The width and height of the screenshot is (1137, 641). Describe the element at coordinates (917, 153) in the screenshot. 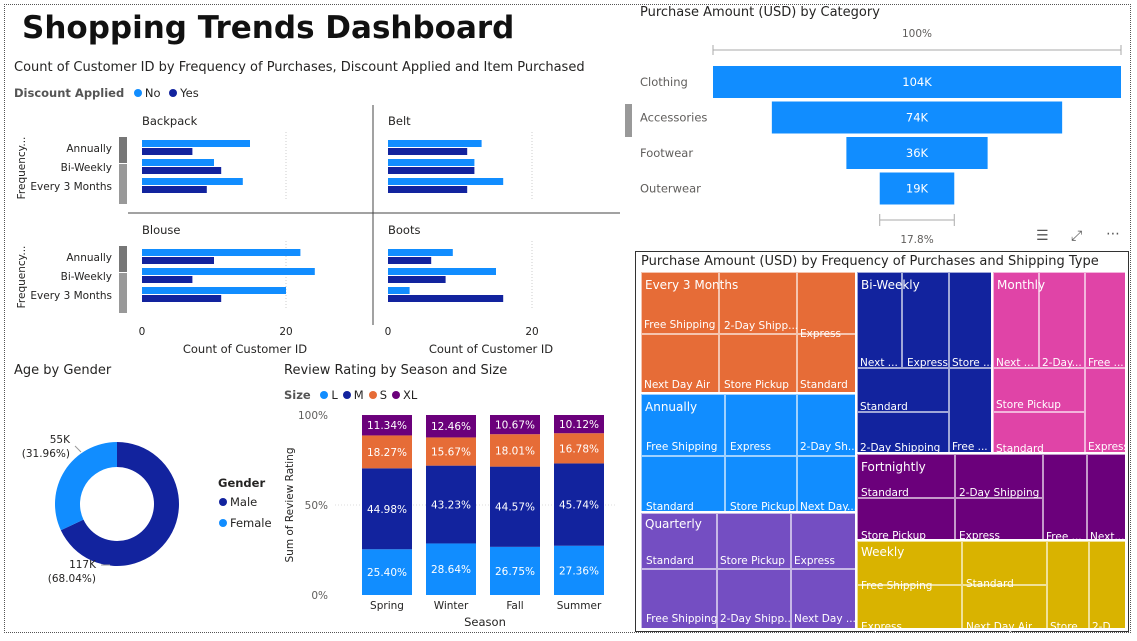

I see `funnel-value-label: 36K` at that location.